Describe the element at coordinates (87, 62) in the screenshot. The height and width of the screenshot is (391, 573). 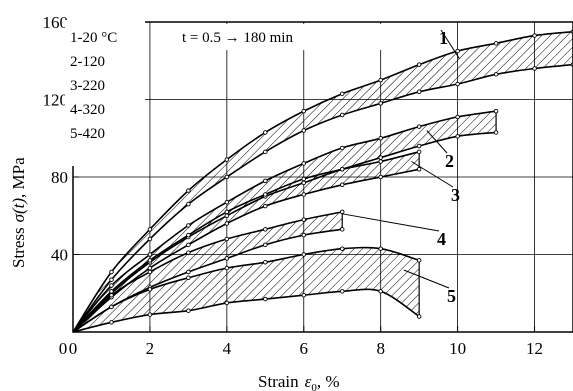
I see `legend-entry-2: 2-120` at that location.